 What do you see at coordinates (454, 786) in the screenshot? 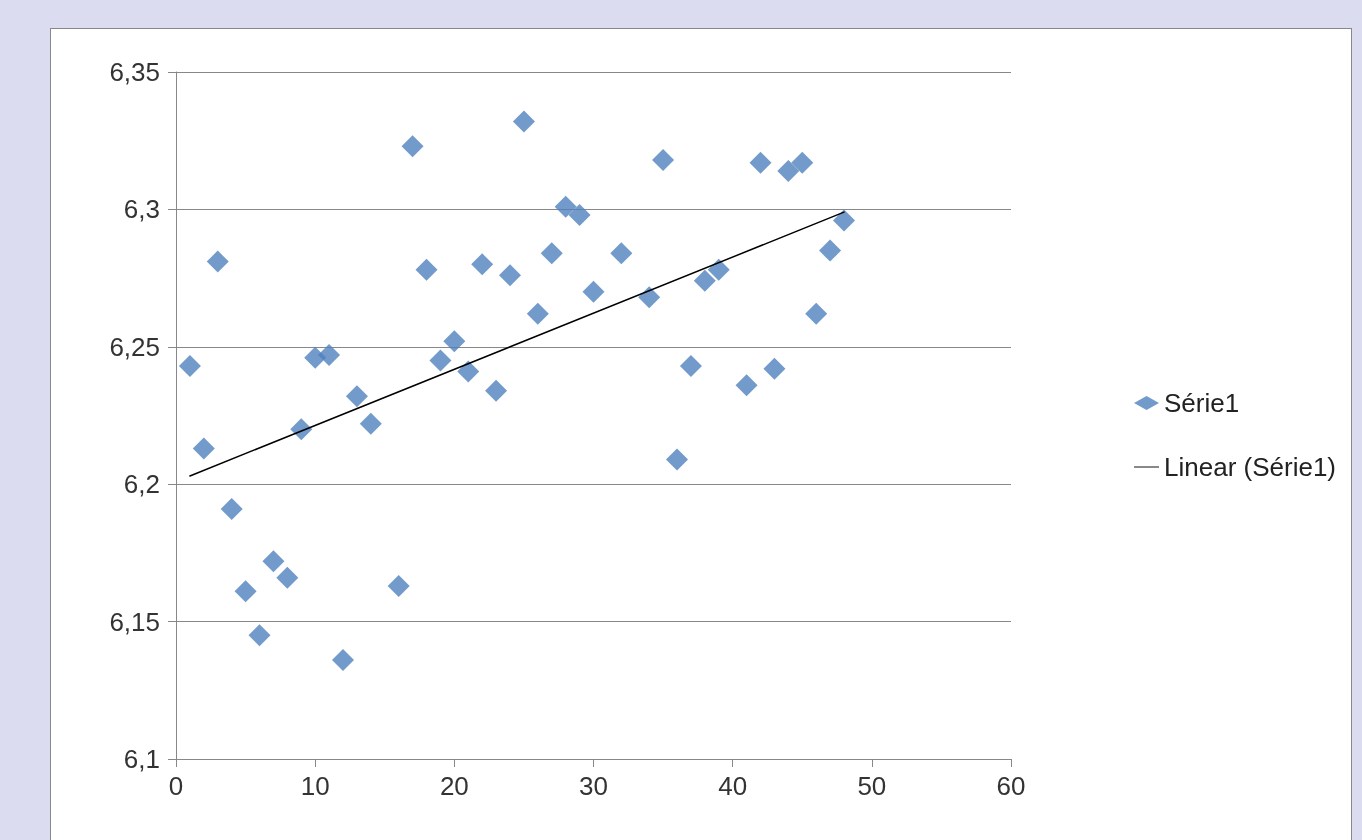
I see `x-tick-label: 20` at bounding box center [454, 786].